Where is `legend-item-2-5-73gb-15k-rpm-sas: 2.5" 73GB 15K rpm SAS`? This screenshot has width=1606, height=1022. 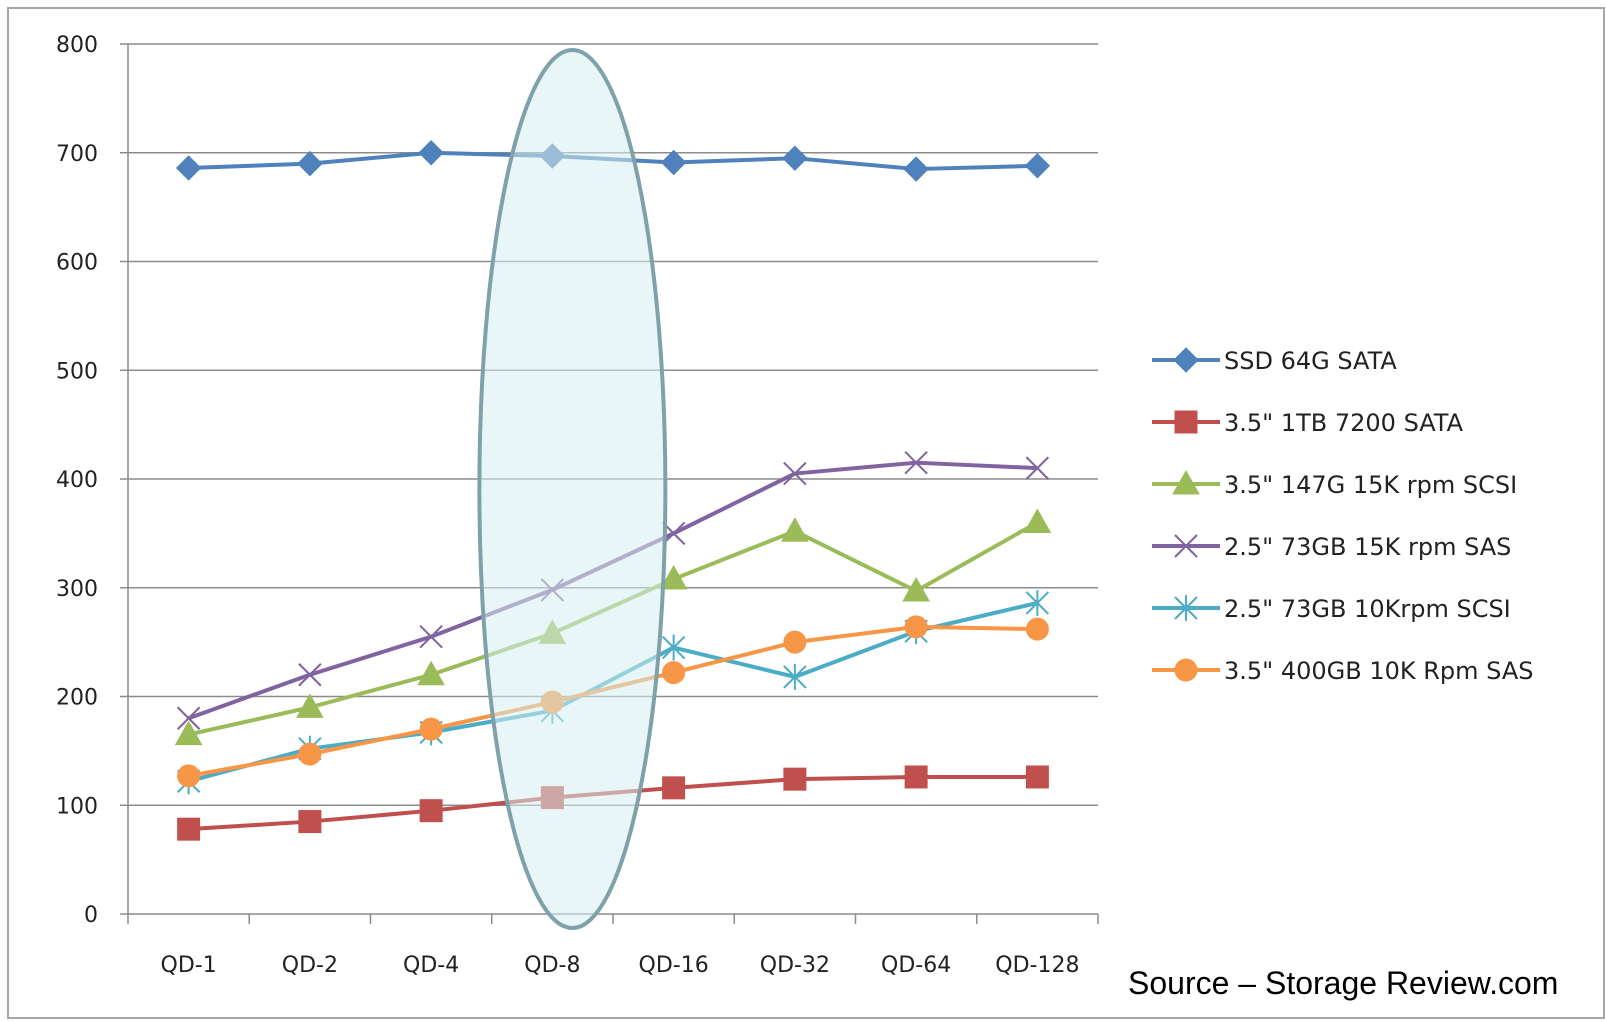
legend-item-2-5-73gb-15k-rpm-sas: 2.5" 73GB 15K rpm SAS is located at coordinates (1331, 547).